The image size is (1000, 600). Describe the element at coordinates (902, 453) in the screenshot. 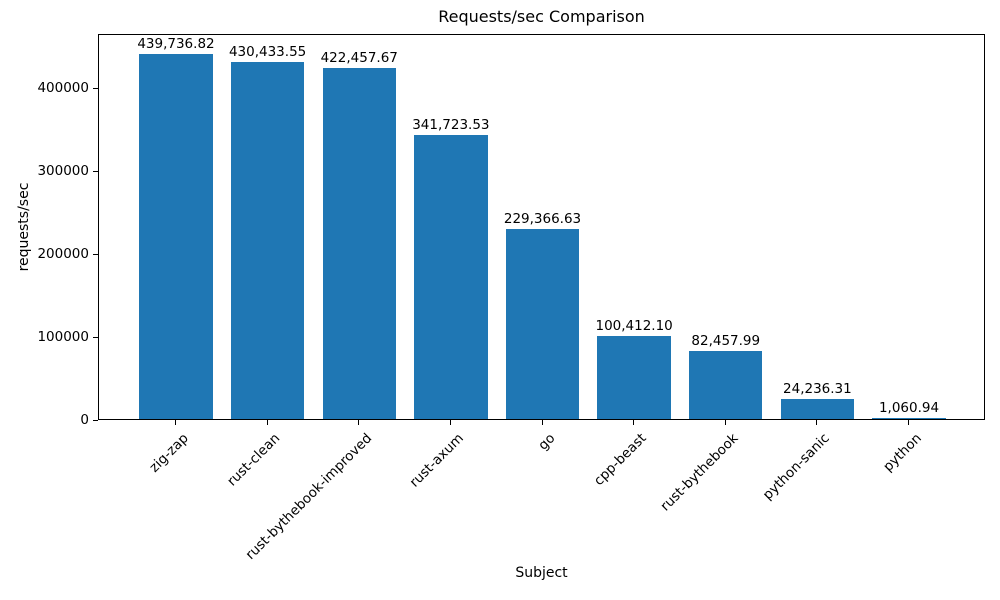

I see `x-tick-label: python` at that location.